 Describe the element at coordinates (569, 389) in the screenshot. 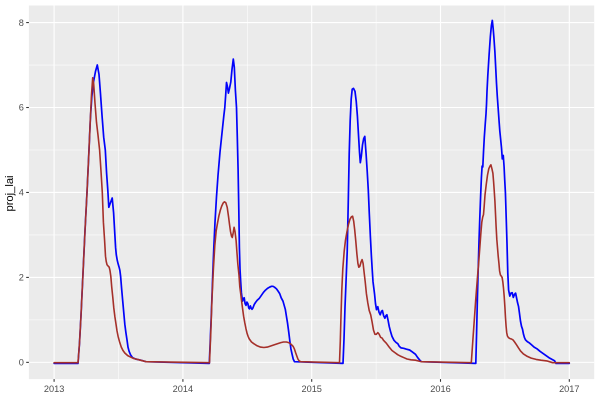

I see `svg-text: 2017` at that location.